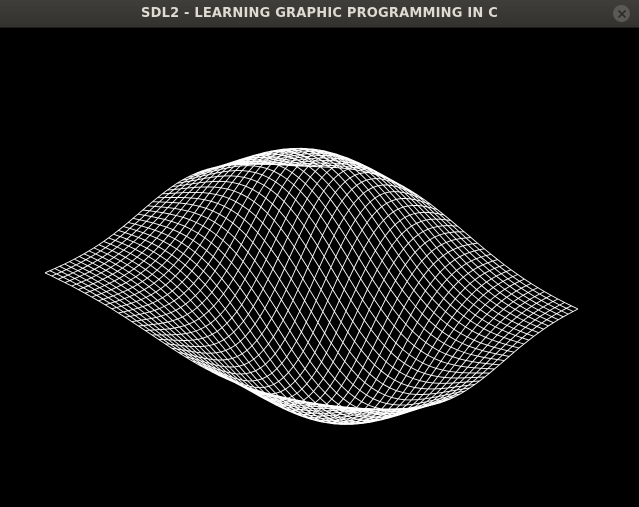 Image resolution: width=639 pixels, height=507 pixels. I want to click on title-bar: SDL2 - LEARNING GRAPHIC PROGRAMMING IN C, so click(319, 14).